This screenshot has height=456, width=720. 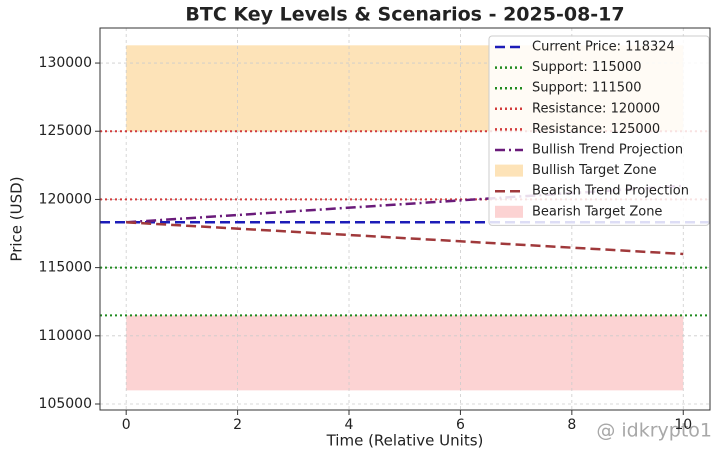 What do you see at coordinates (126, 425) in the screenshot?
I see `x-tick-label: 0` at bounding box center [126, 425].